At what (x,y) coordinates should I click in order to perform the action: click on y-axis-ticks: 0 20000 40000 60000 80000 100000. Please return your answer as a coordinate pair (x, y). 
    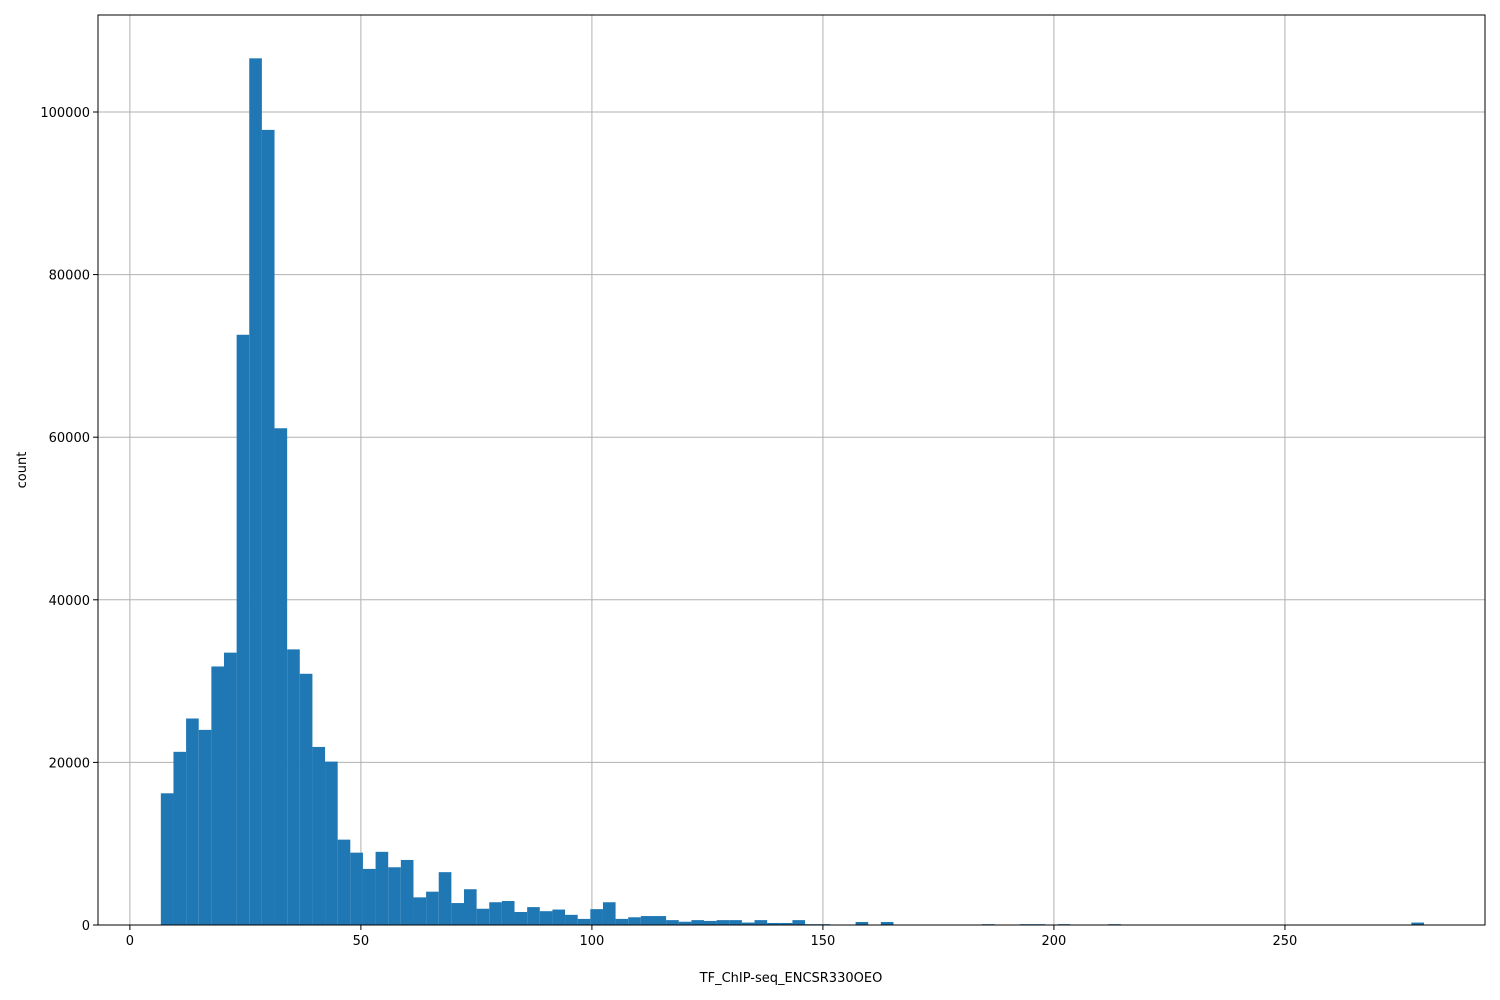
    Looking at the image, I should click on (69, 520).